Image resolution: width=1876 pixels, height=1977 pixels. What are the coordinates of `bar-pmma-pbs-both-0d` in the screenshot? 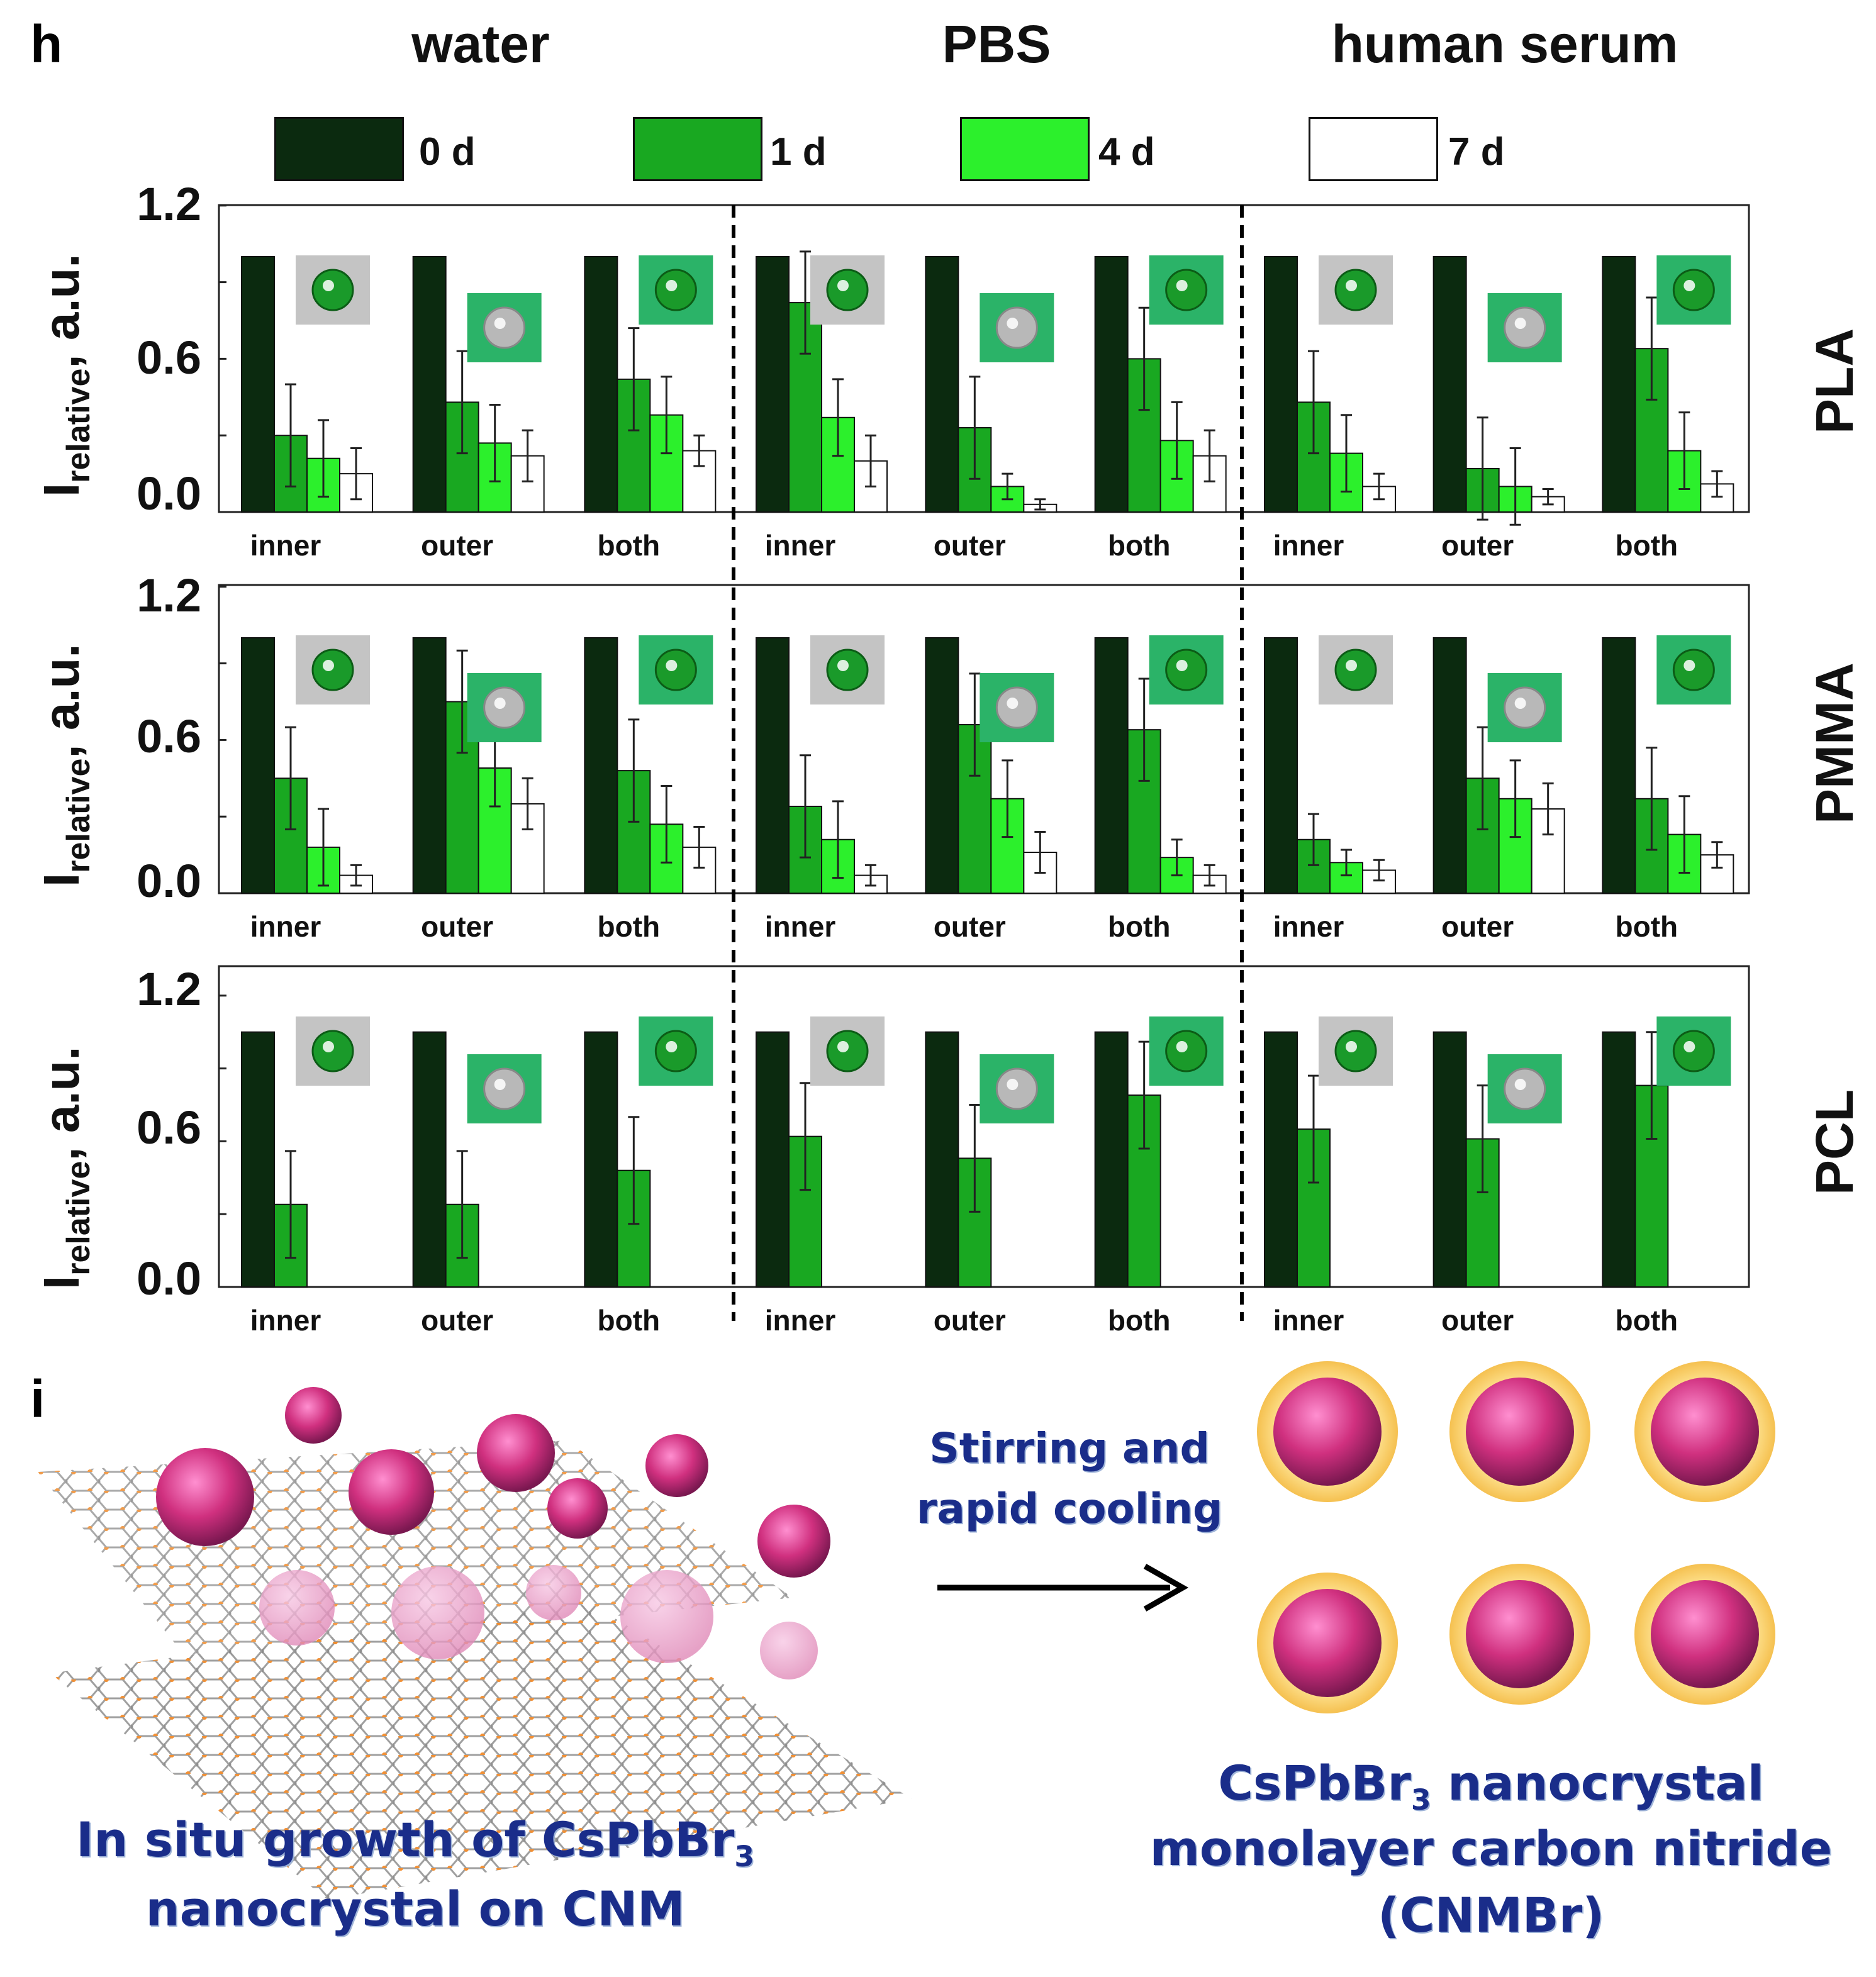 It's located at (1111, 766).